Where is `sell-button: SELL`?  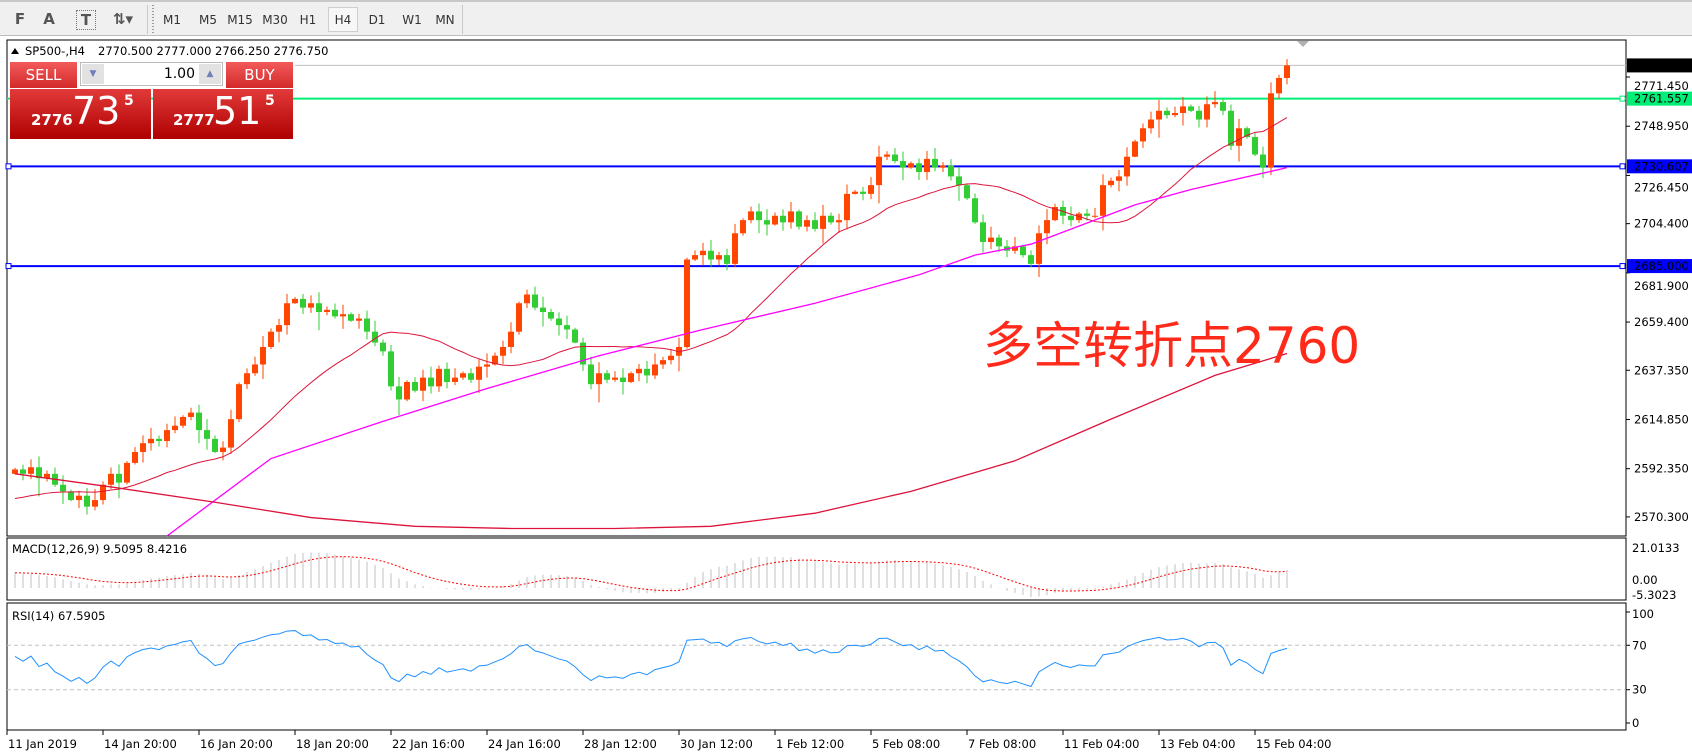
sell-button: SELL is located at coordinates (43, 75).